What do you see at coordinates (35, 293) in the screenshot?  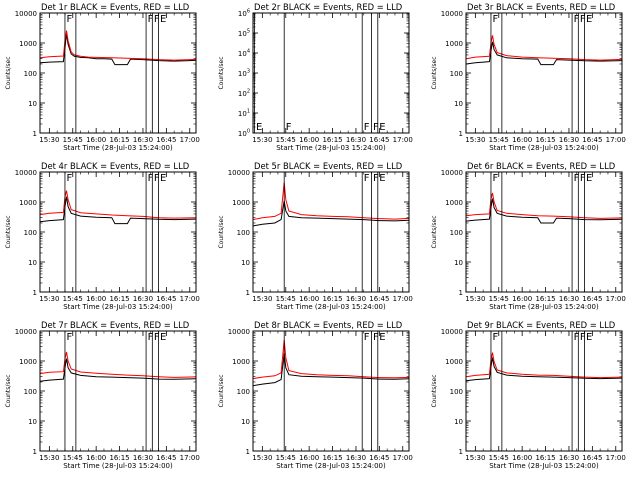 I see `y-tick-label: 1` at bounding box center [35, 293].